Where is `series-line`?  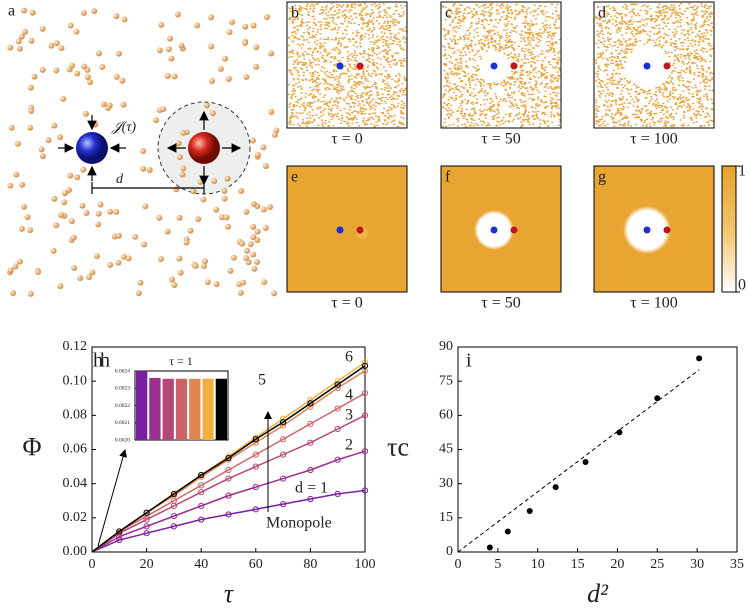
series-line is located at coordinates (228, 472).